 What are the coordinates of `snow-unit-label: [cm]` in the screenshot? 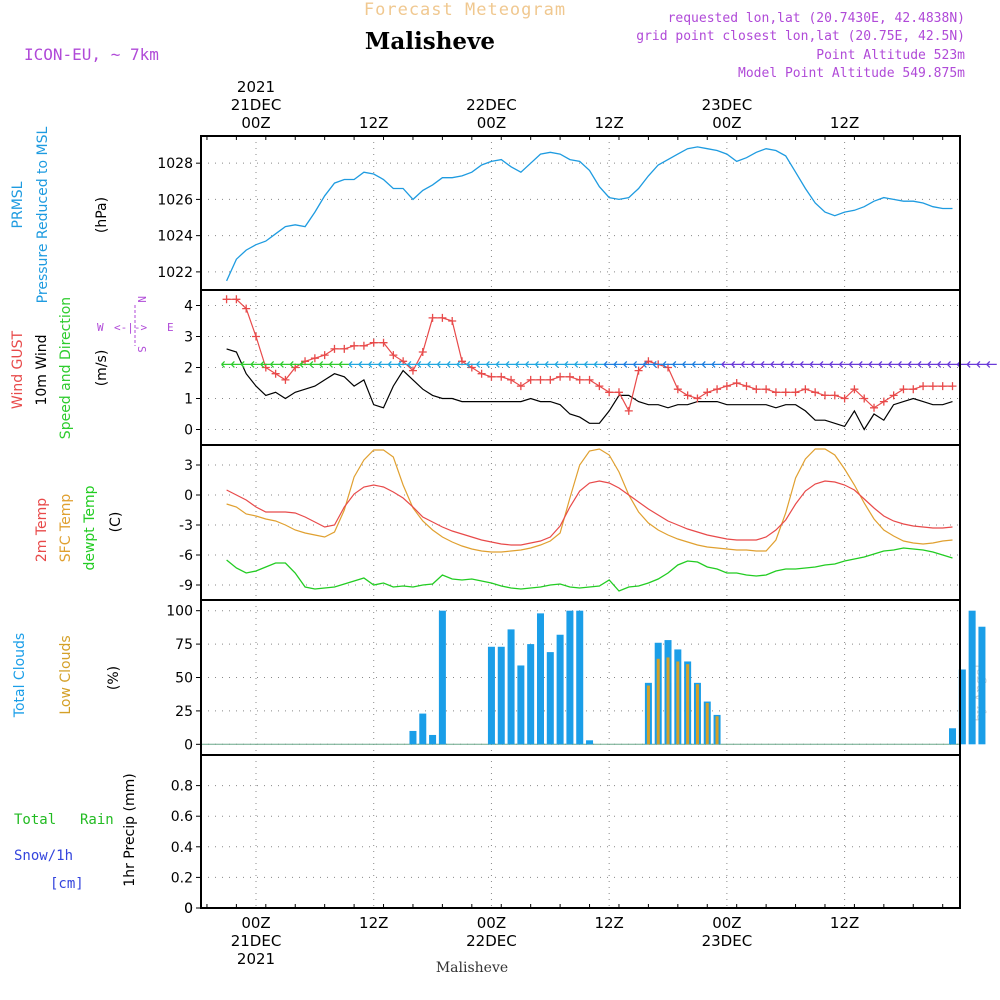 It's located at (67, 884).